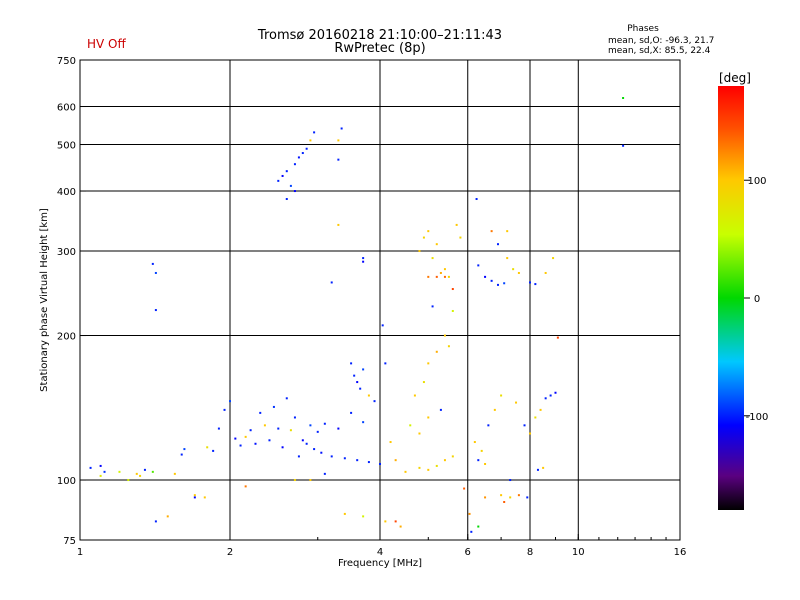 This screenshot has height=600, width=800. Describe the element at coordinates (380, 563) in the screenshot. I see `x-axis-label: Frequency [MHz]` at that location.